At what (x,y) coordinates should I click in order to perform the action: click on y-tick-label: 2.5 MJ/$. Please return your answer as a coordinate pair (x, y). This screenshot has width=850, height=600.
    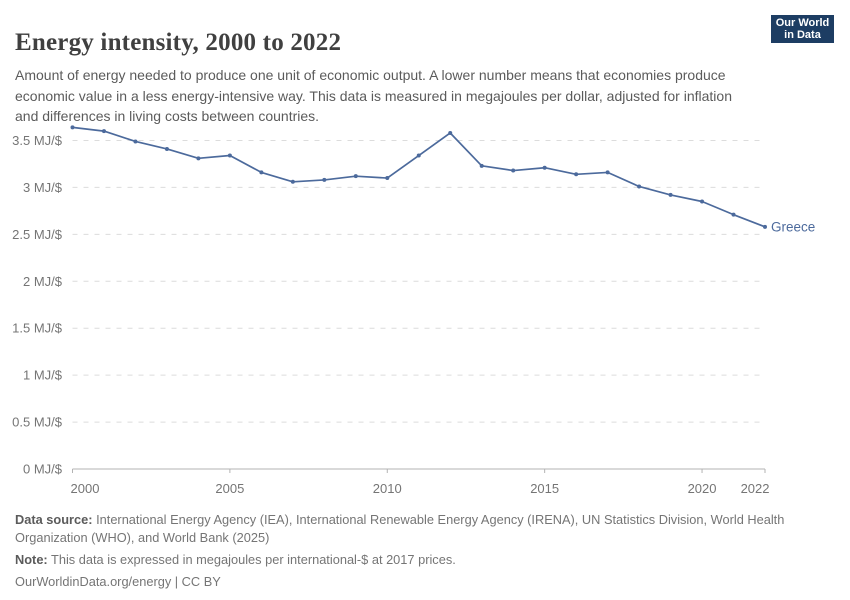
    Looking at the image, I should click on (37, 234).